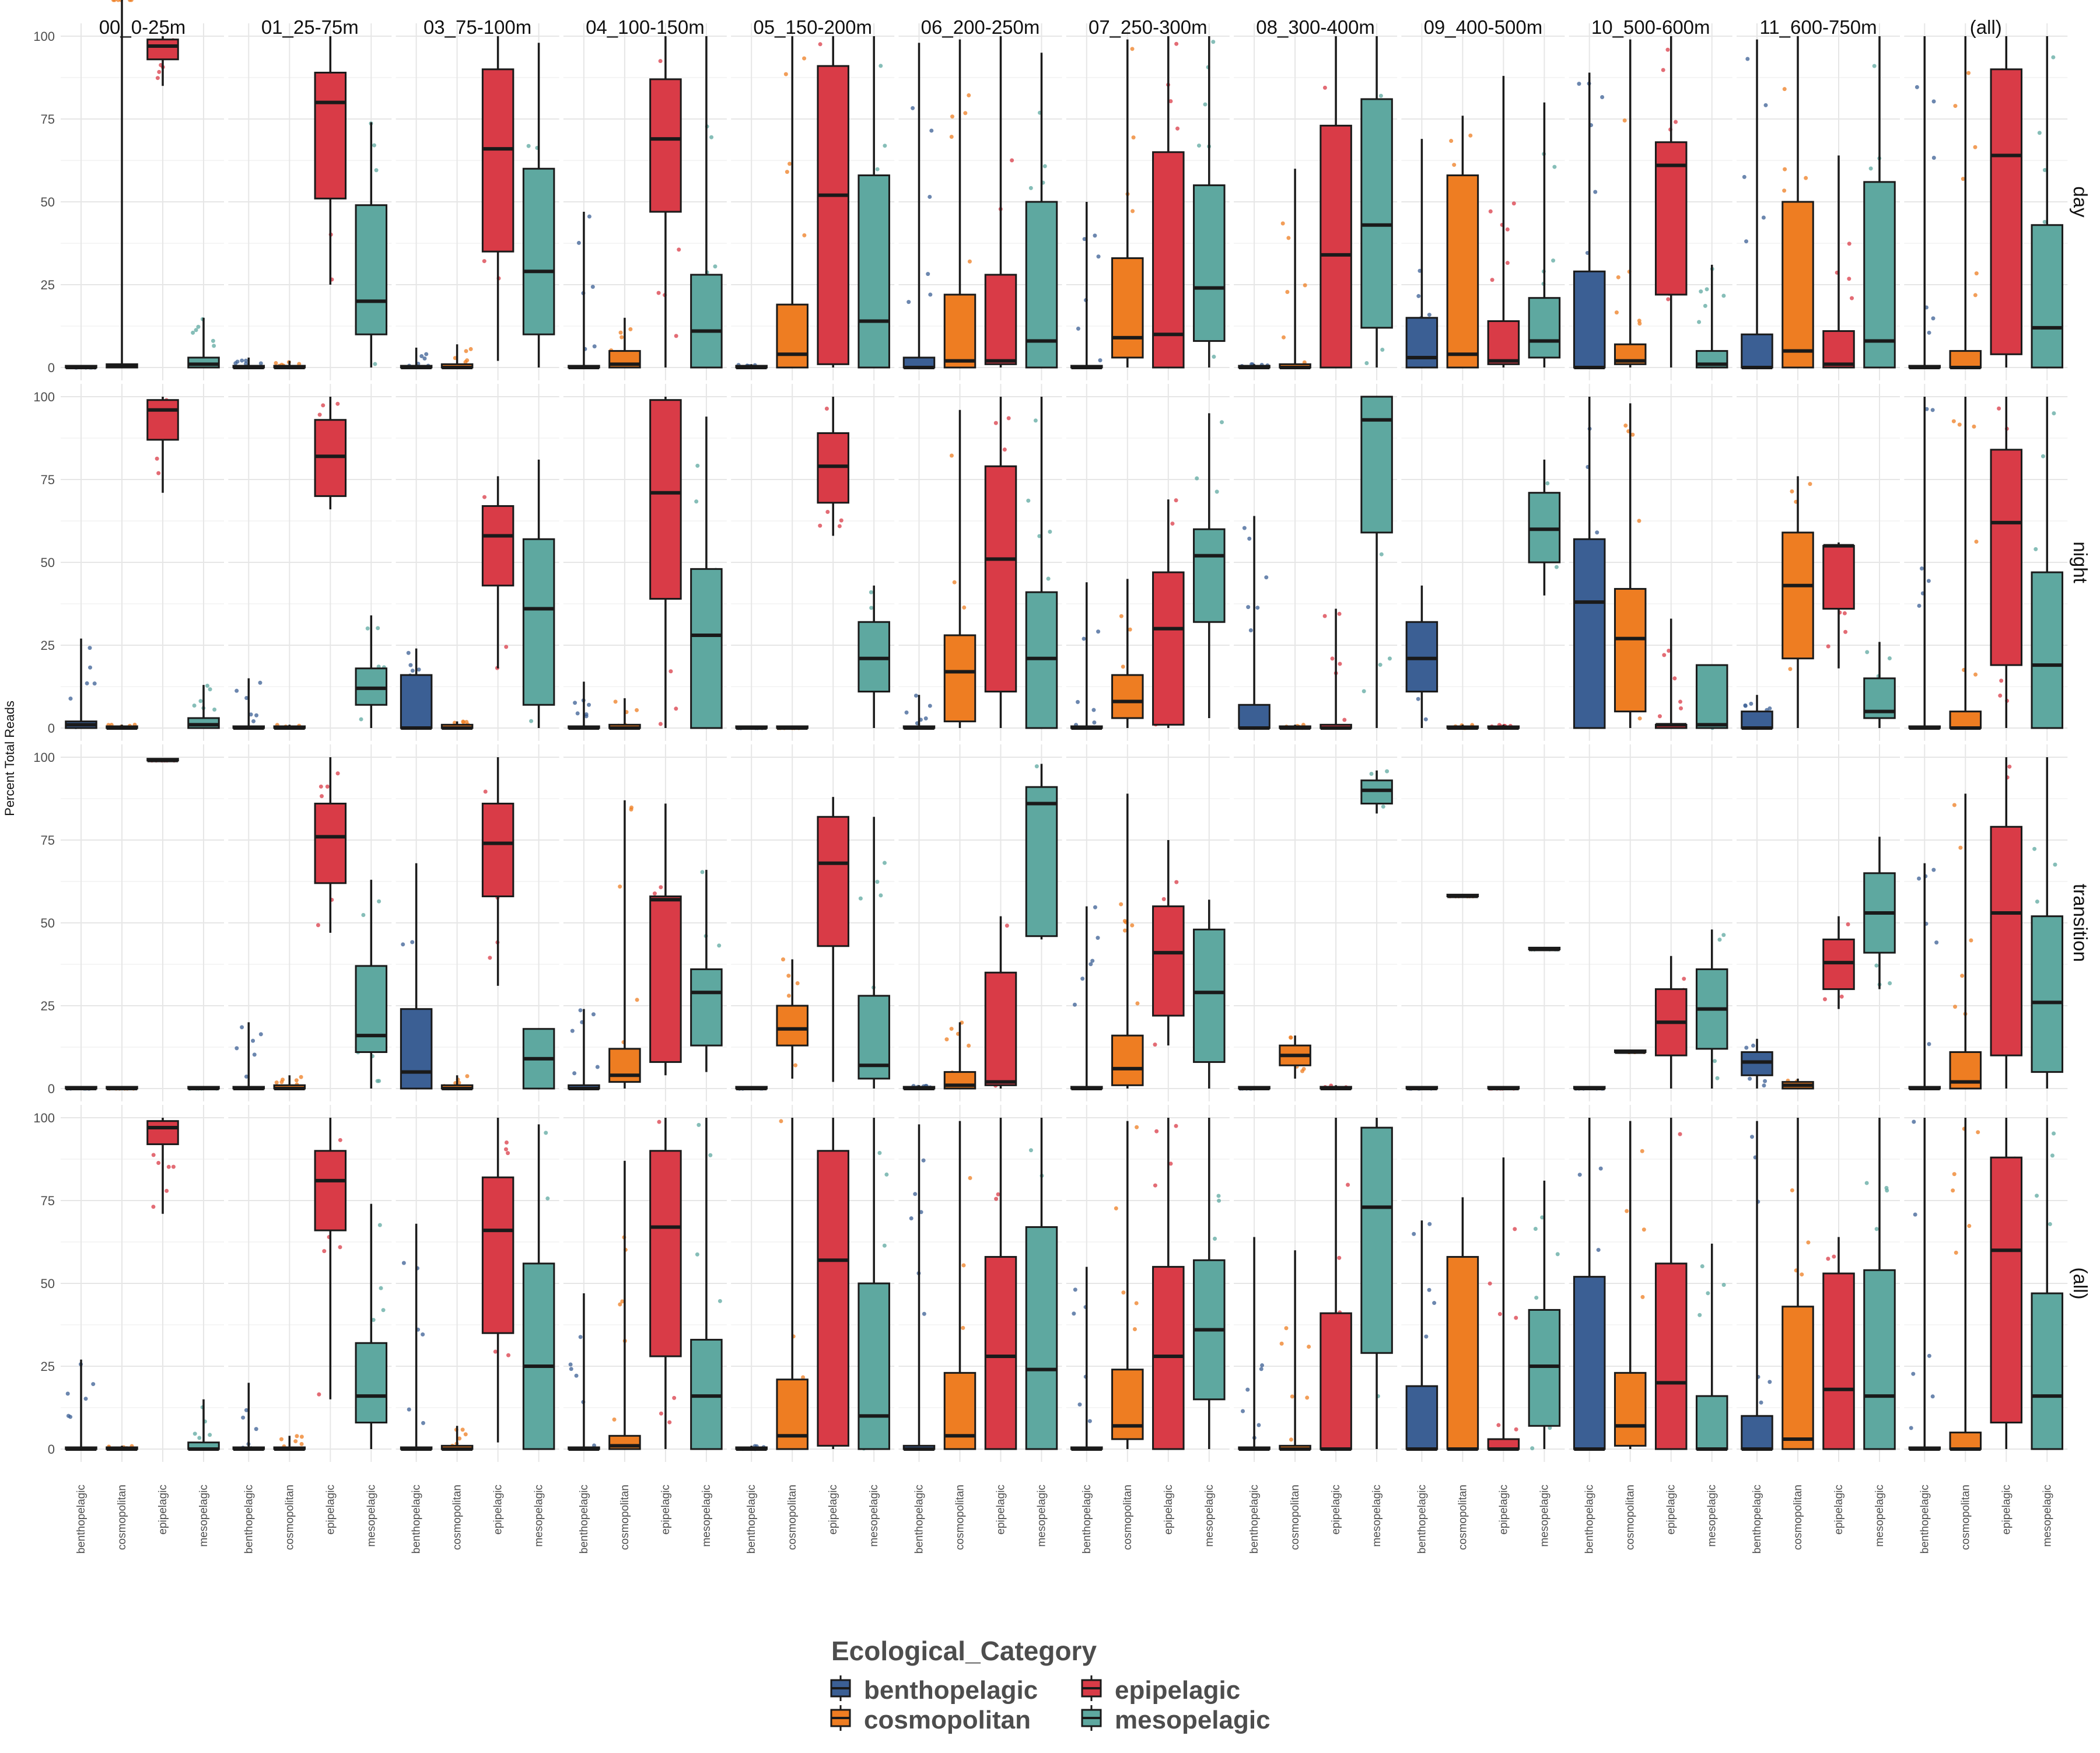 The width and height of the screenshot is (2100, 1753). I want to click on facet-row-label: day, so click(2080, 202).